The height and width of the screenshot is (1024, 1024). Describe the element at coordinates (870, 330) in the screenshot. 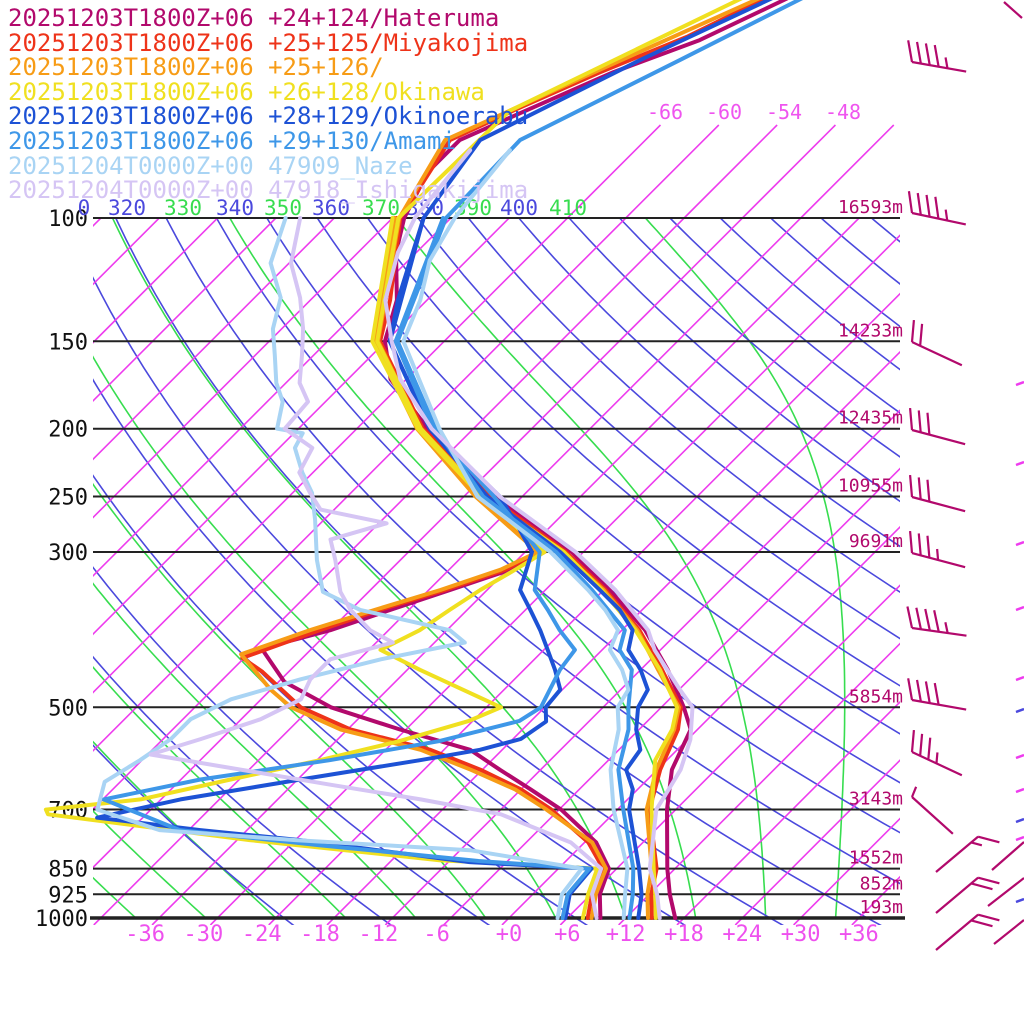

I see `altitude-label: 14233m` at that location.